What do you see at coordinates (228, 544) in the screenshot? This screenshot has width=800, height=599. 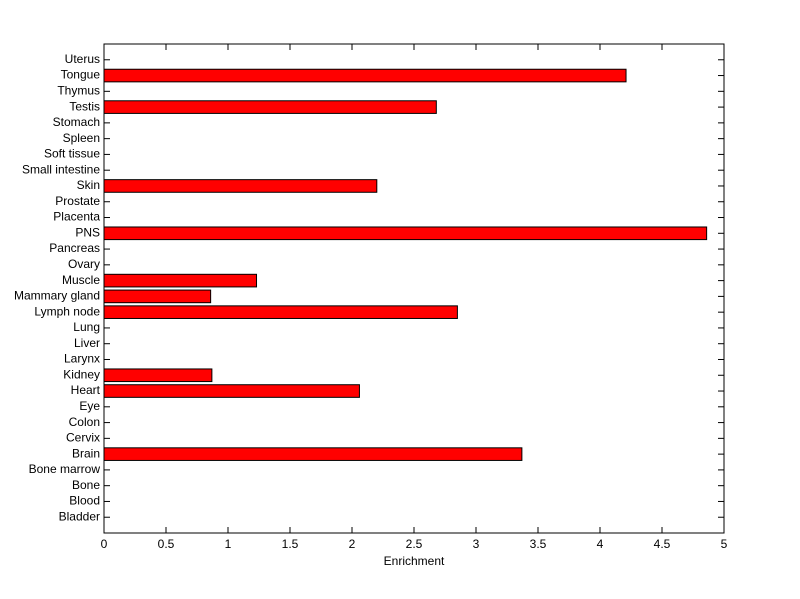 I see `x-tick-label: 1` at bounding box center [228, 544].